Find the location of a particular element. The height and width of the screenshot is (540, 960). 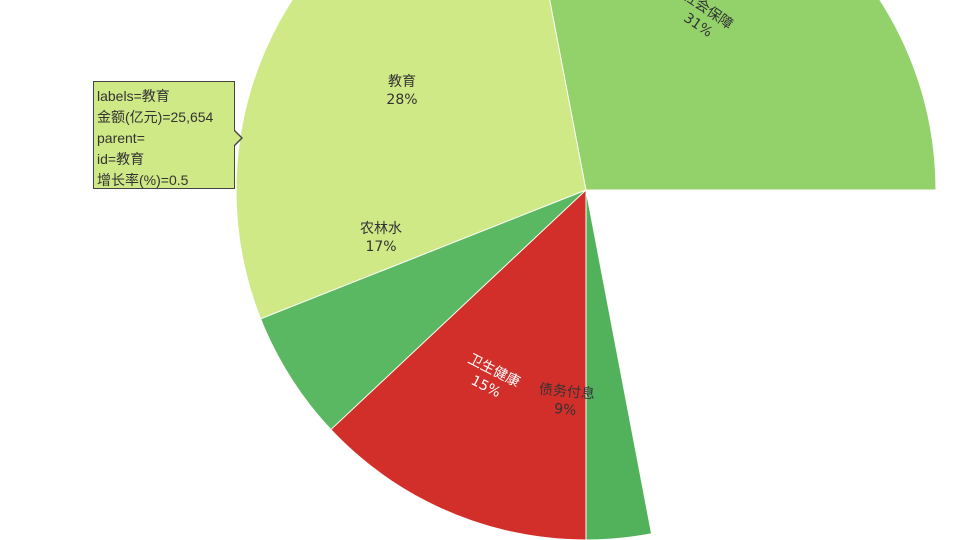

tooltip-id: id=教育 is located at coordinates (121, 159).